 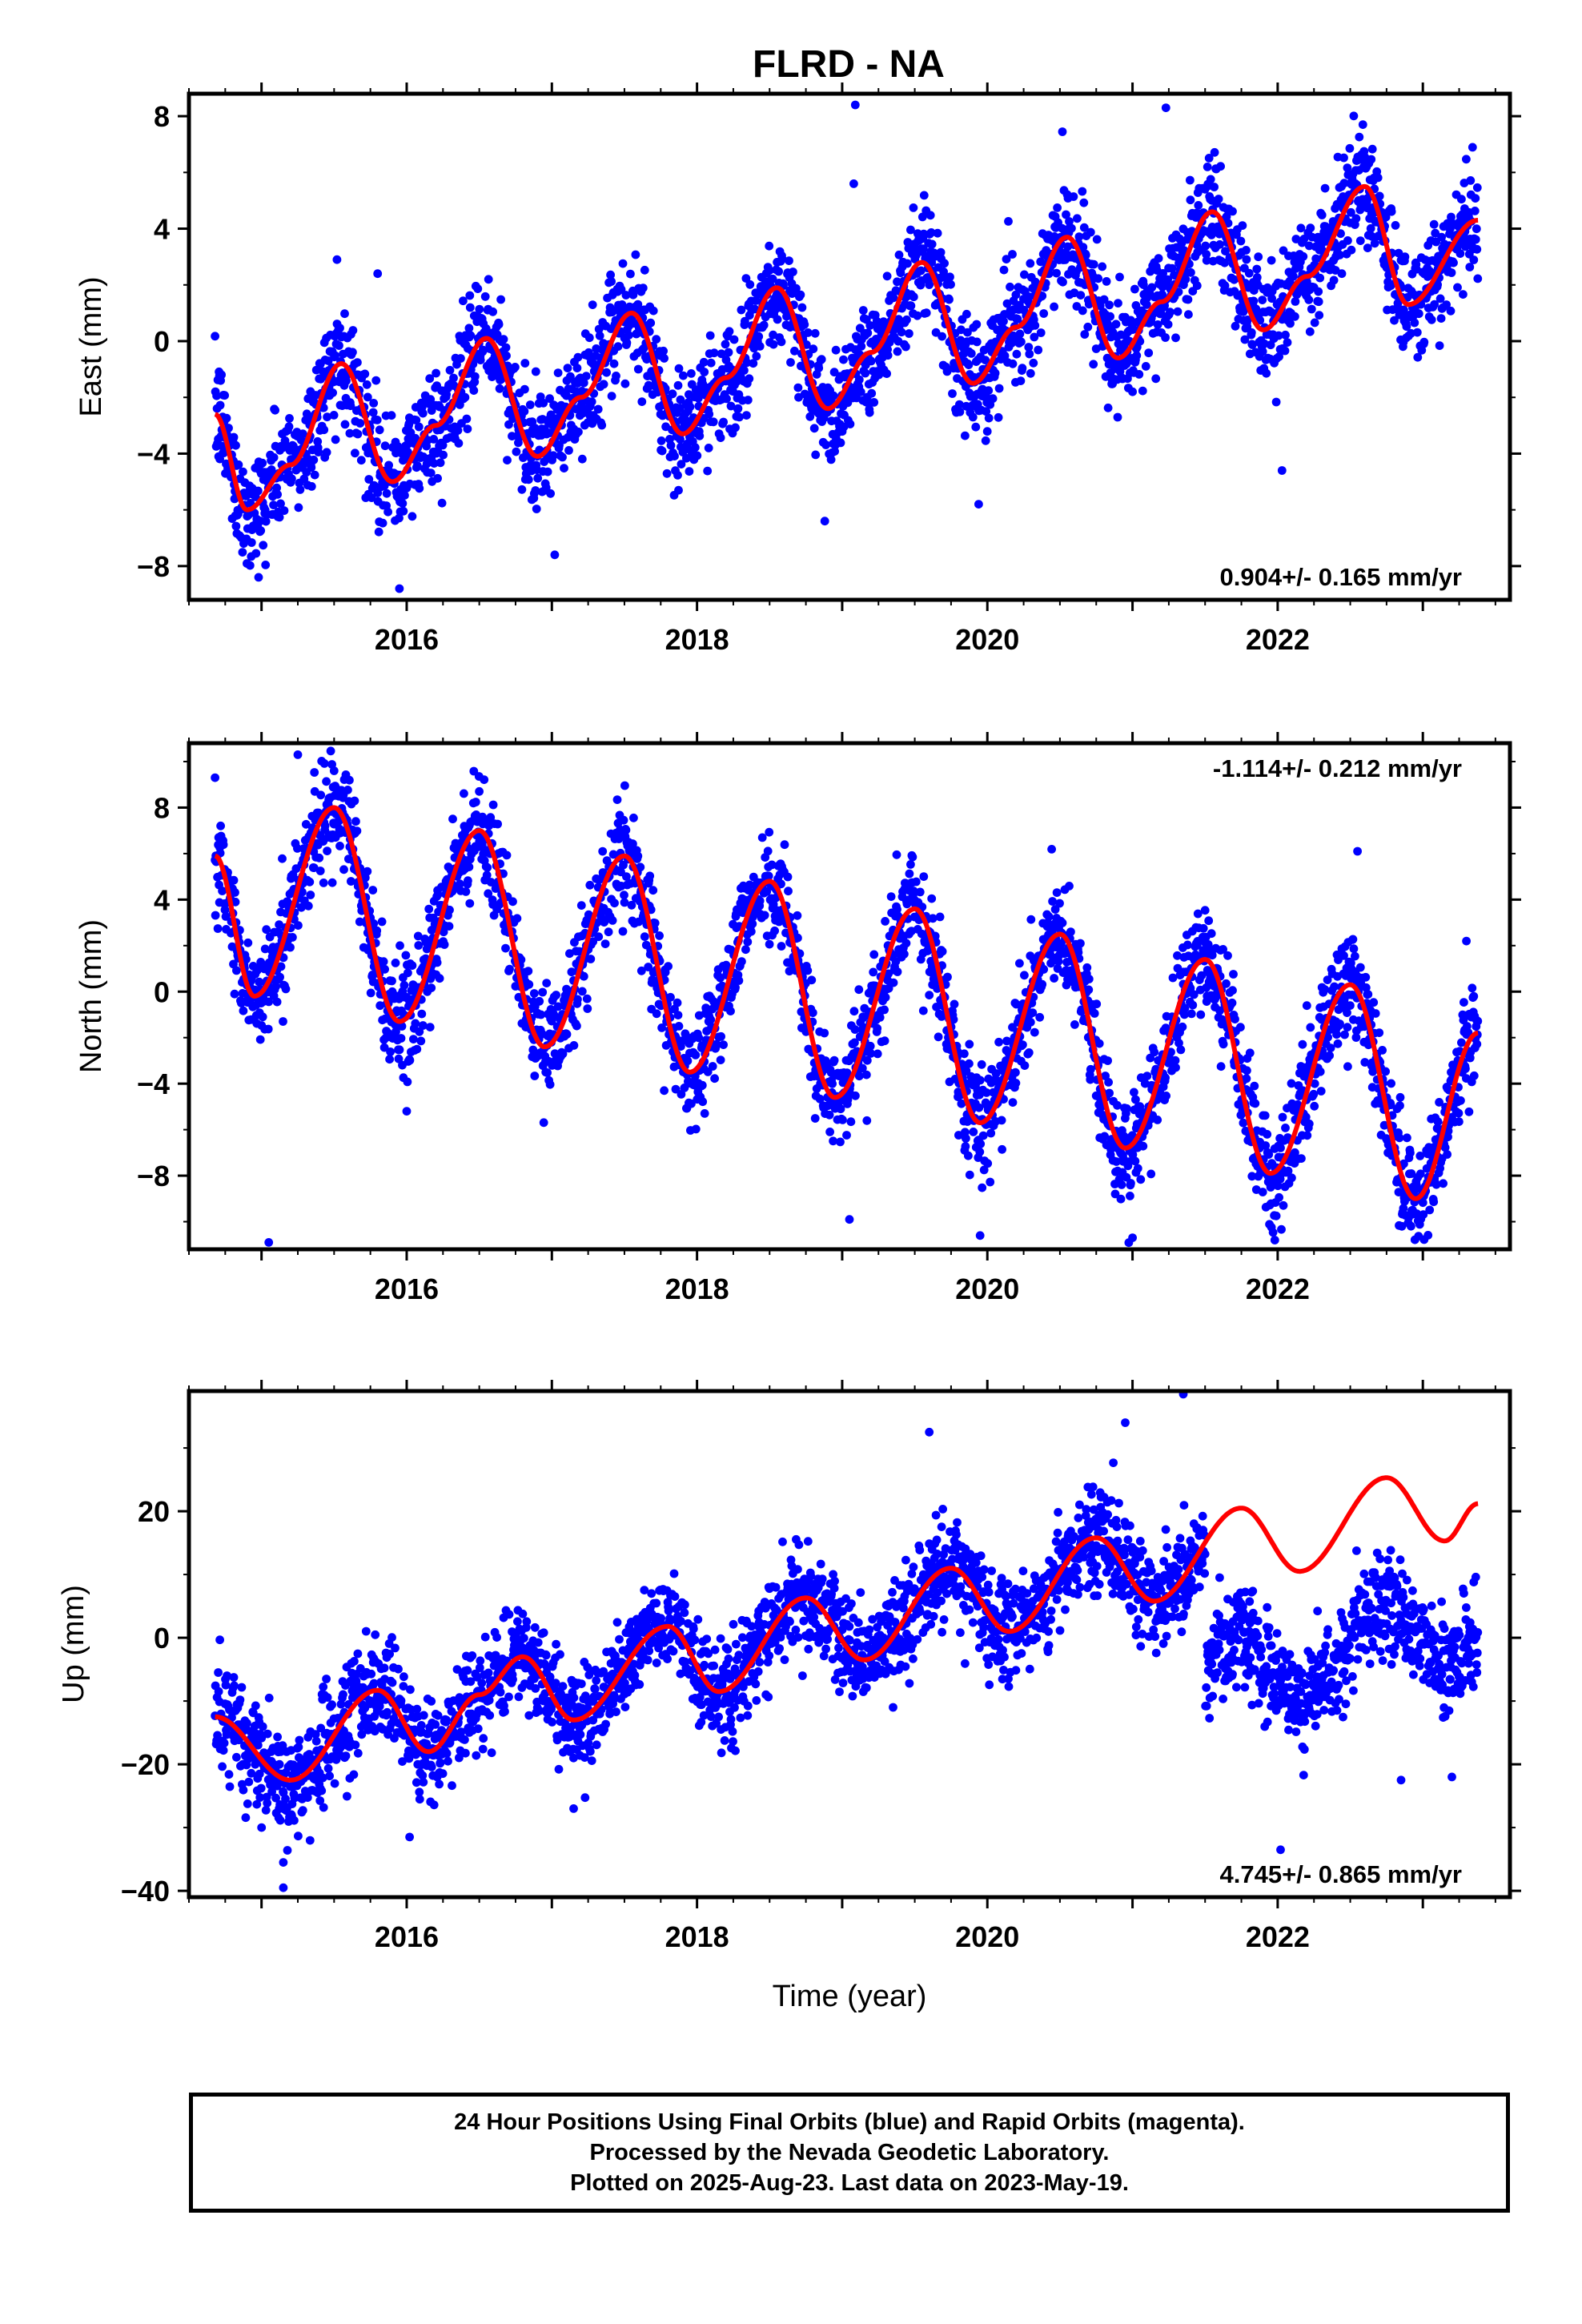 I want to click on outlier-point, so click(x=378, y=274).